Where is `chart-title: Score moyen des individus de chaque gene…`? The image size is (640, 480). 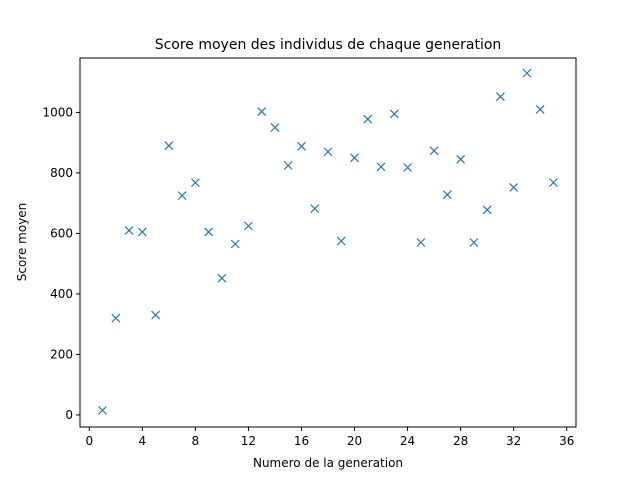
chart-title: Score moyen des individus de chaque gene… is located at coordinates (328, 45).